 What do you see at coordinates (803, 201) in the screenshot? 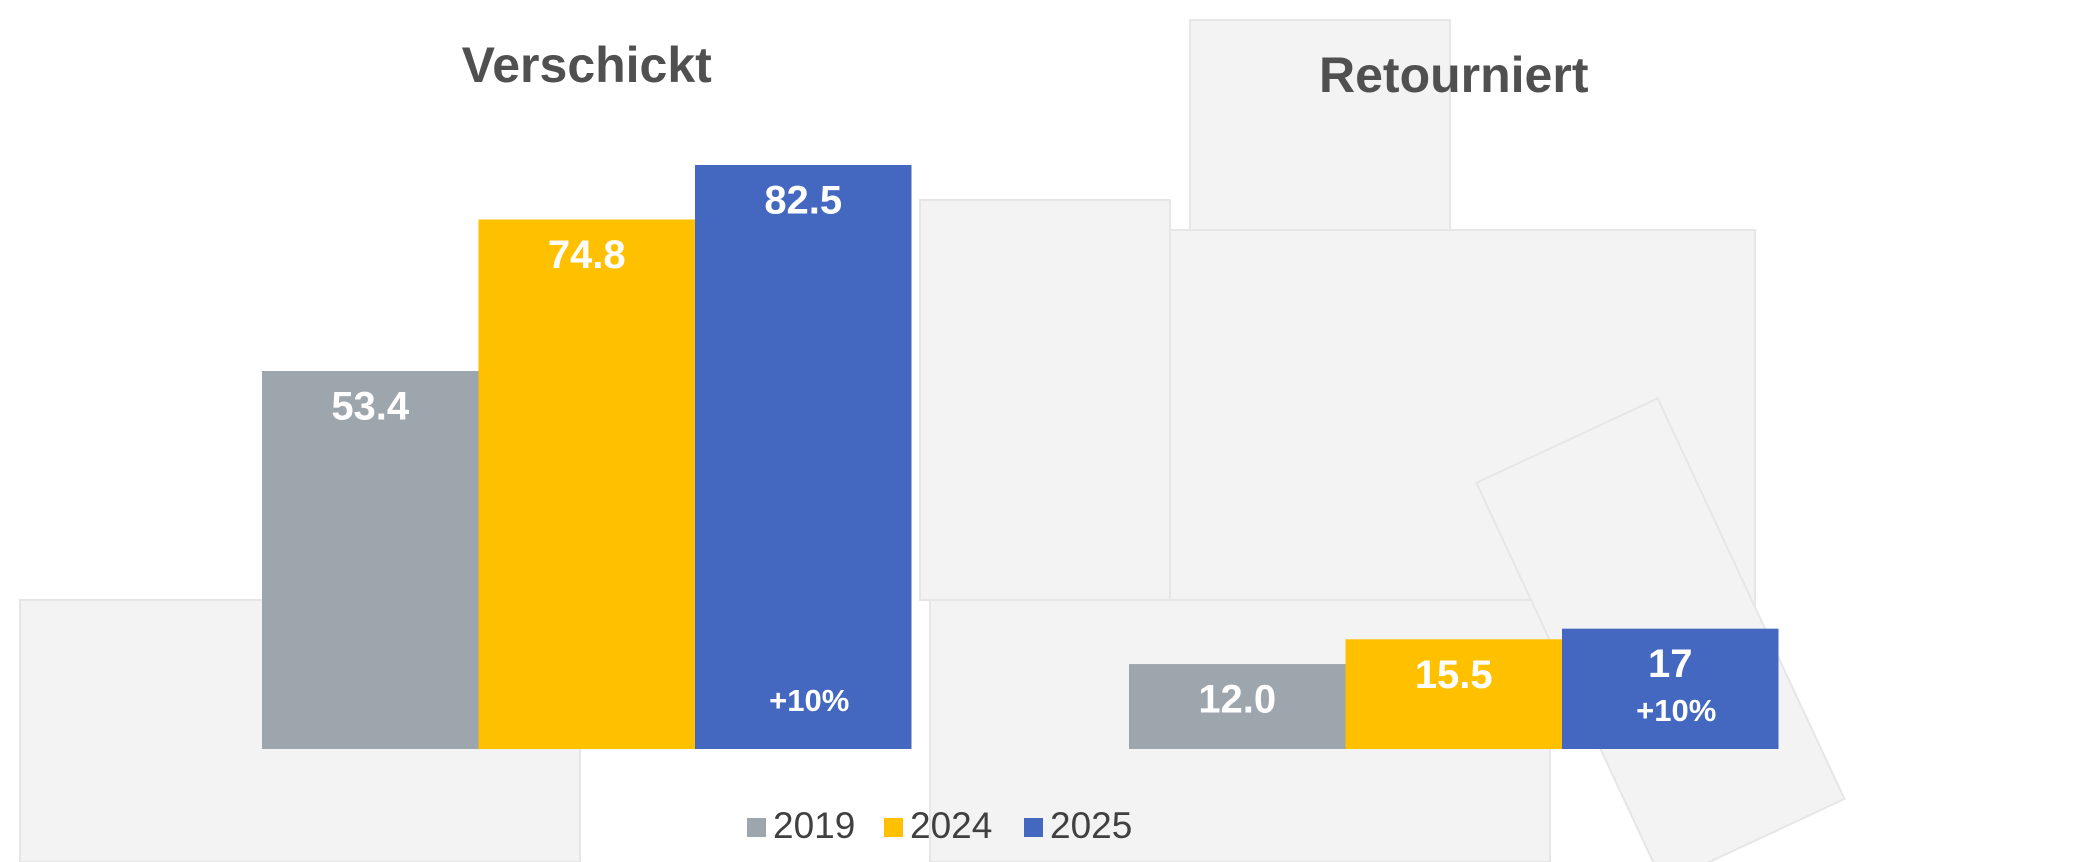
I see `value-label: 82.5` at bounding box center [803, 201].